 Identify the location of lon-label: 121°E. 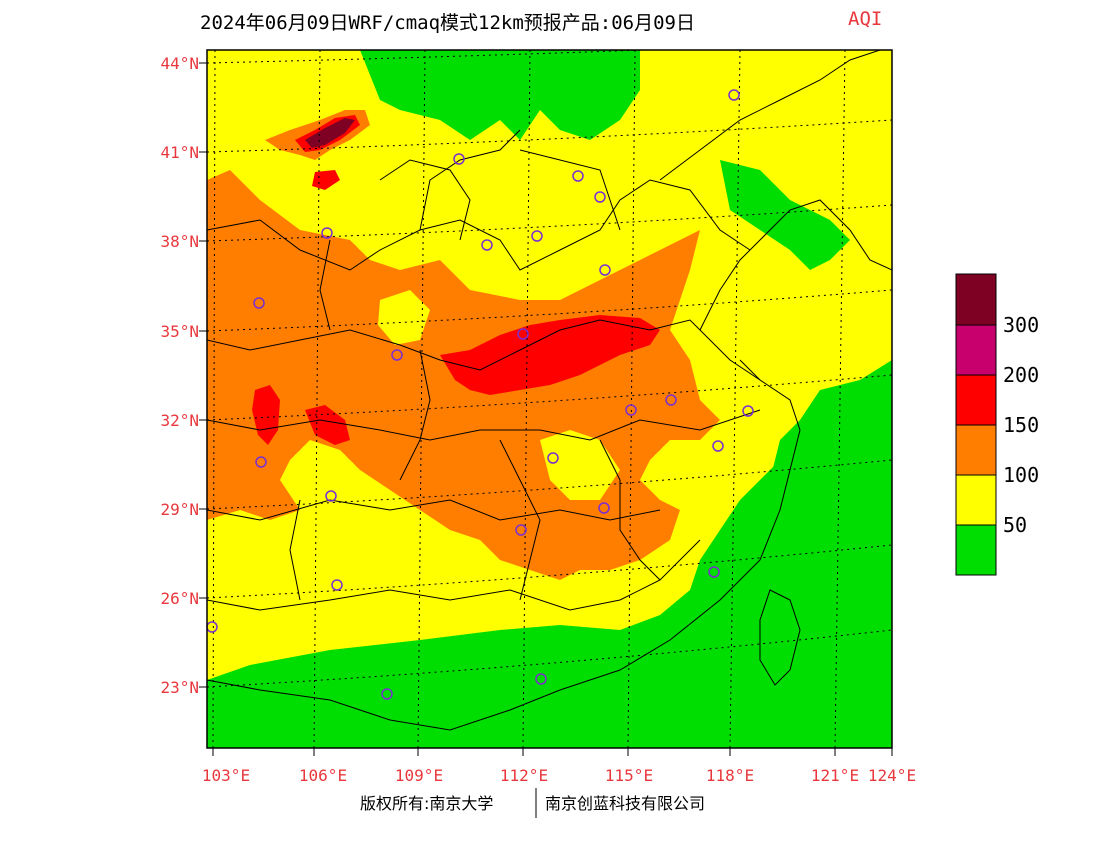
(835, 775).